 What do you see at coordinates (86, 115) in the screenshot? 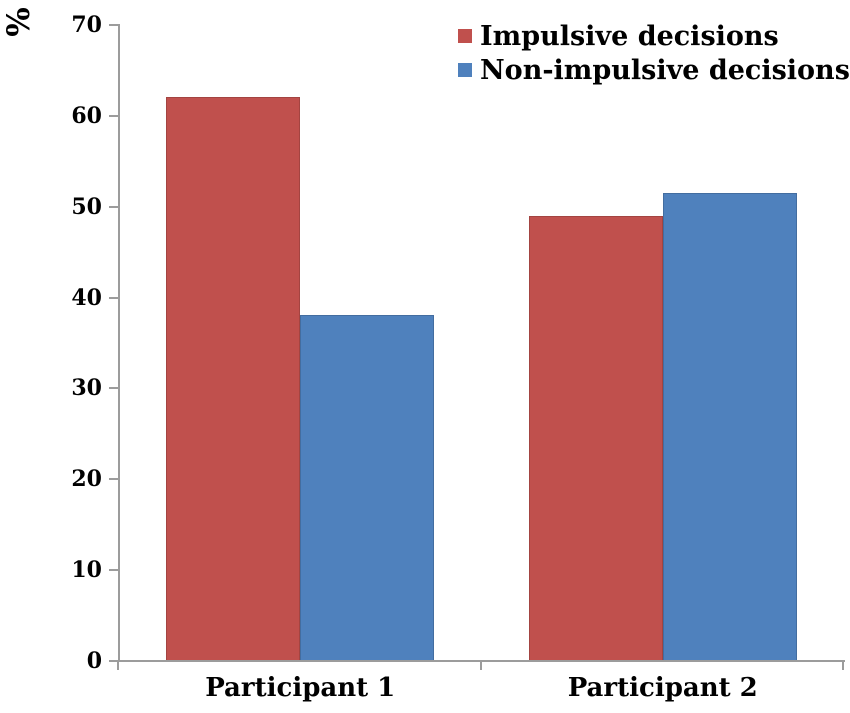
I see `y-tick-label: 60` at bounding box center [86, 115].